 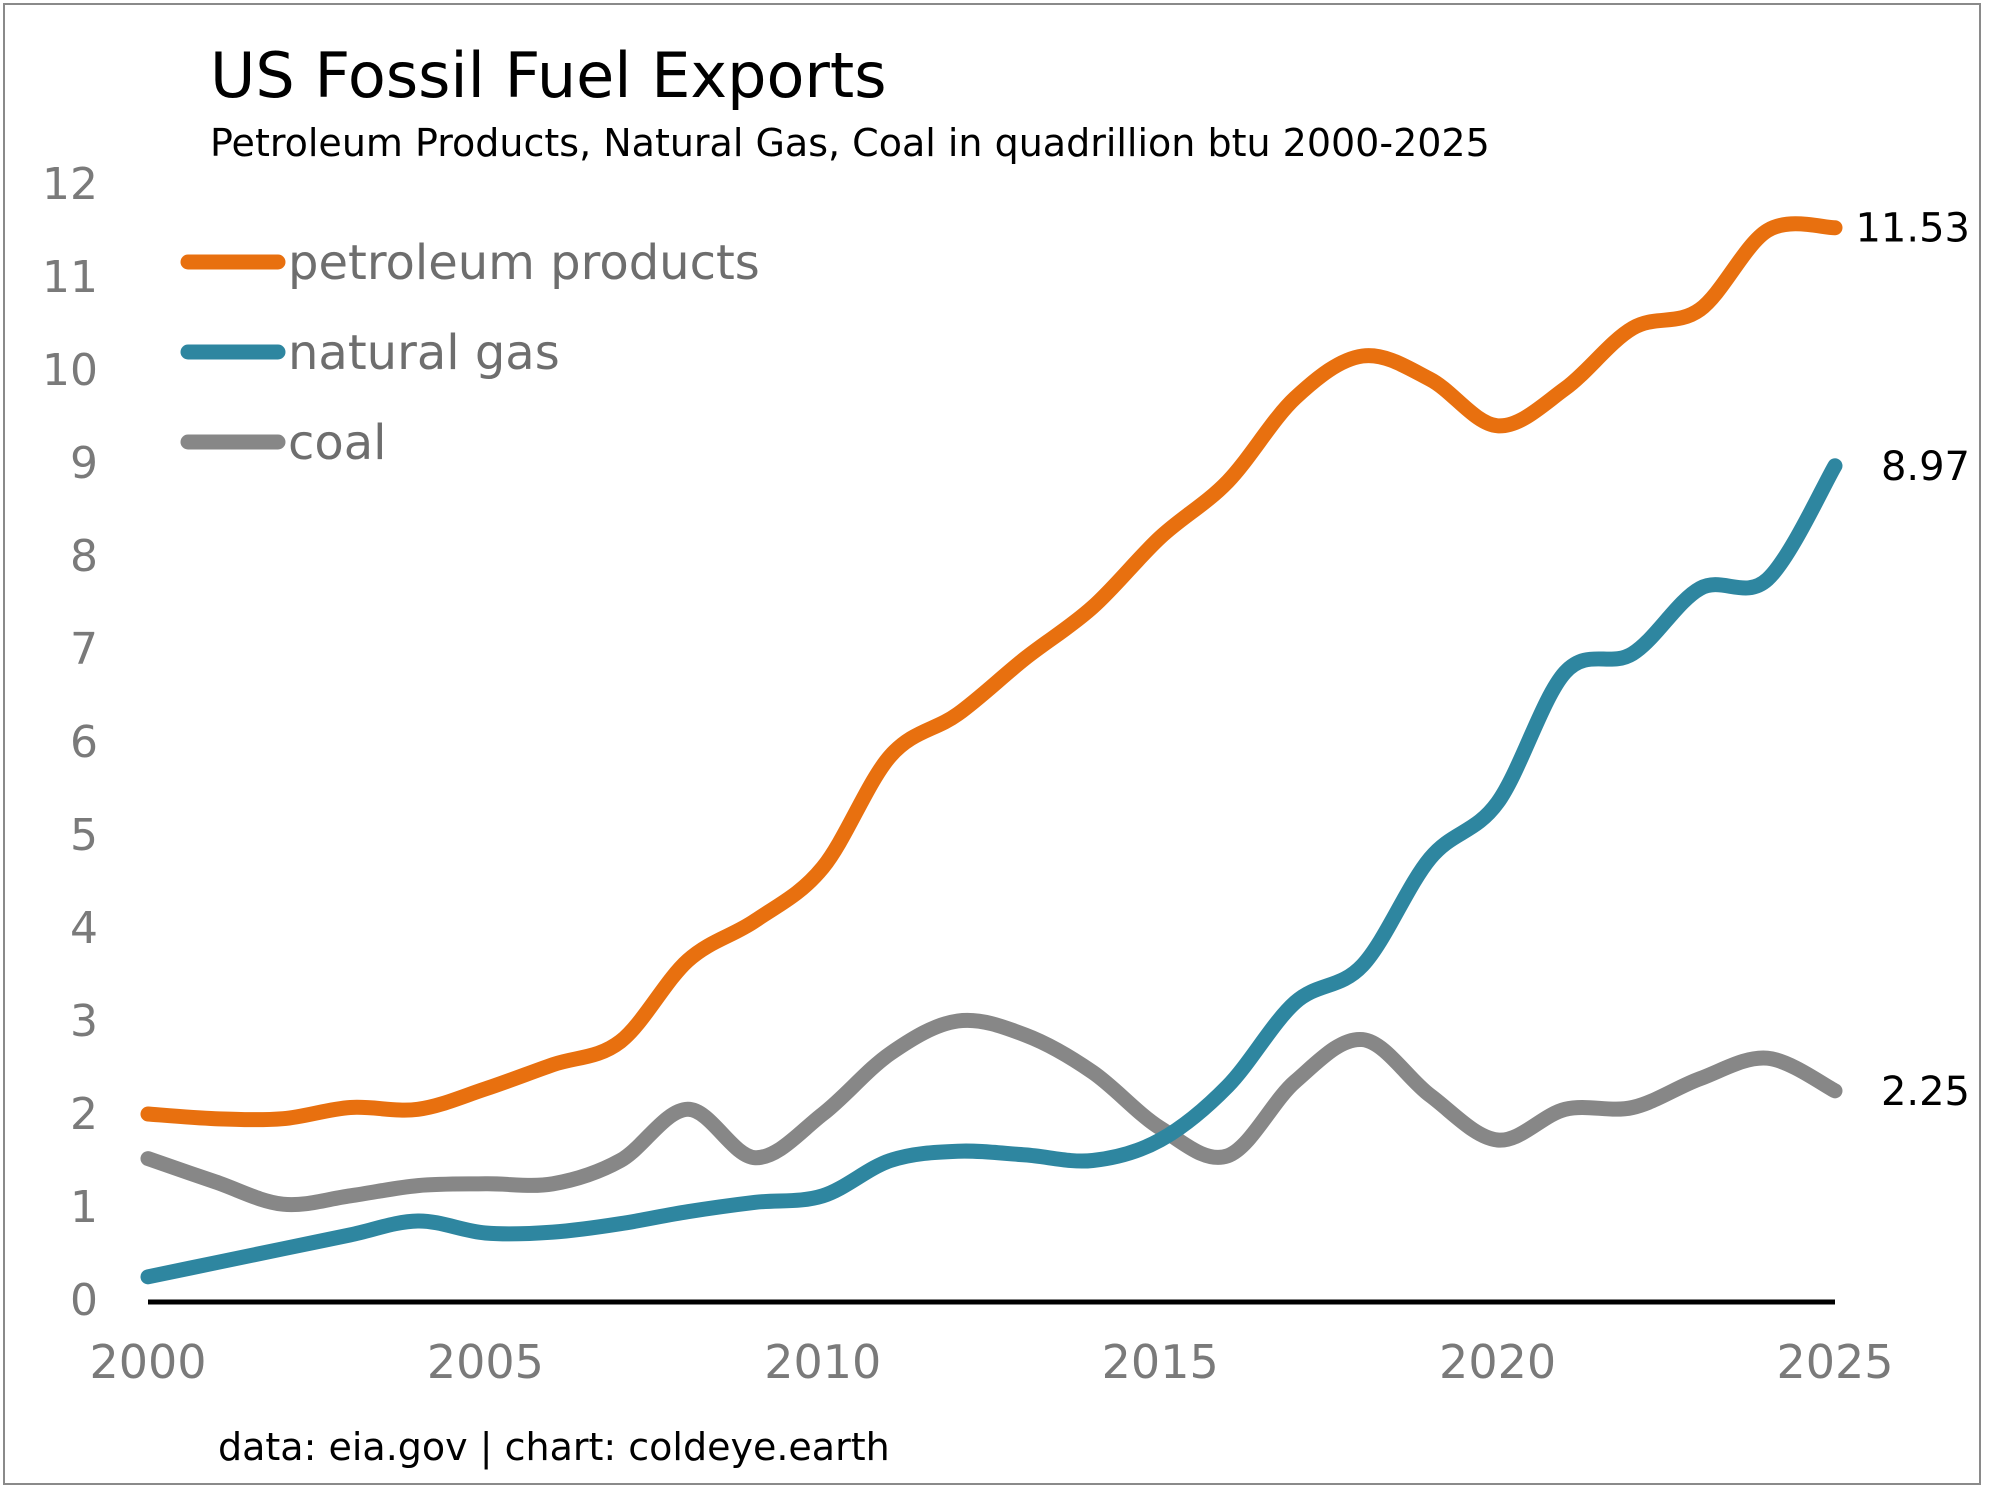 What do you see at coordinates (424, 353) in the screenshot?
I see `legend-label: natural gas` at bounding box center [424, 353].